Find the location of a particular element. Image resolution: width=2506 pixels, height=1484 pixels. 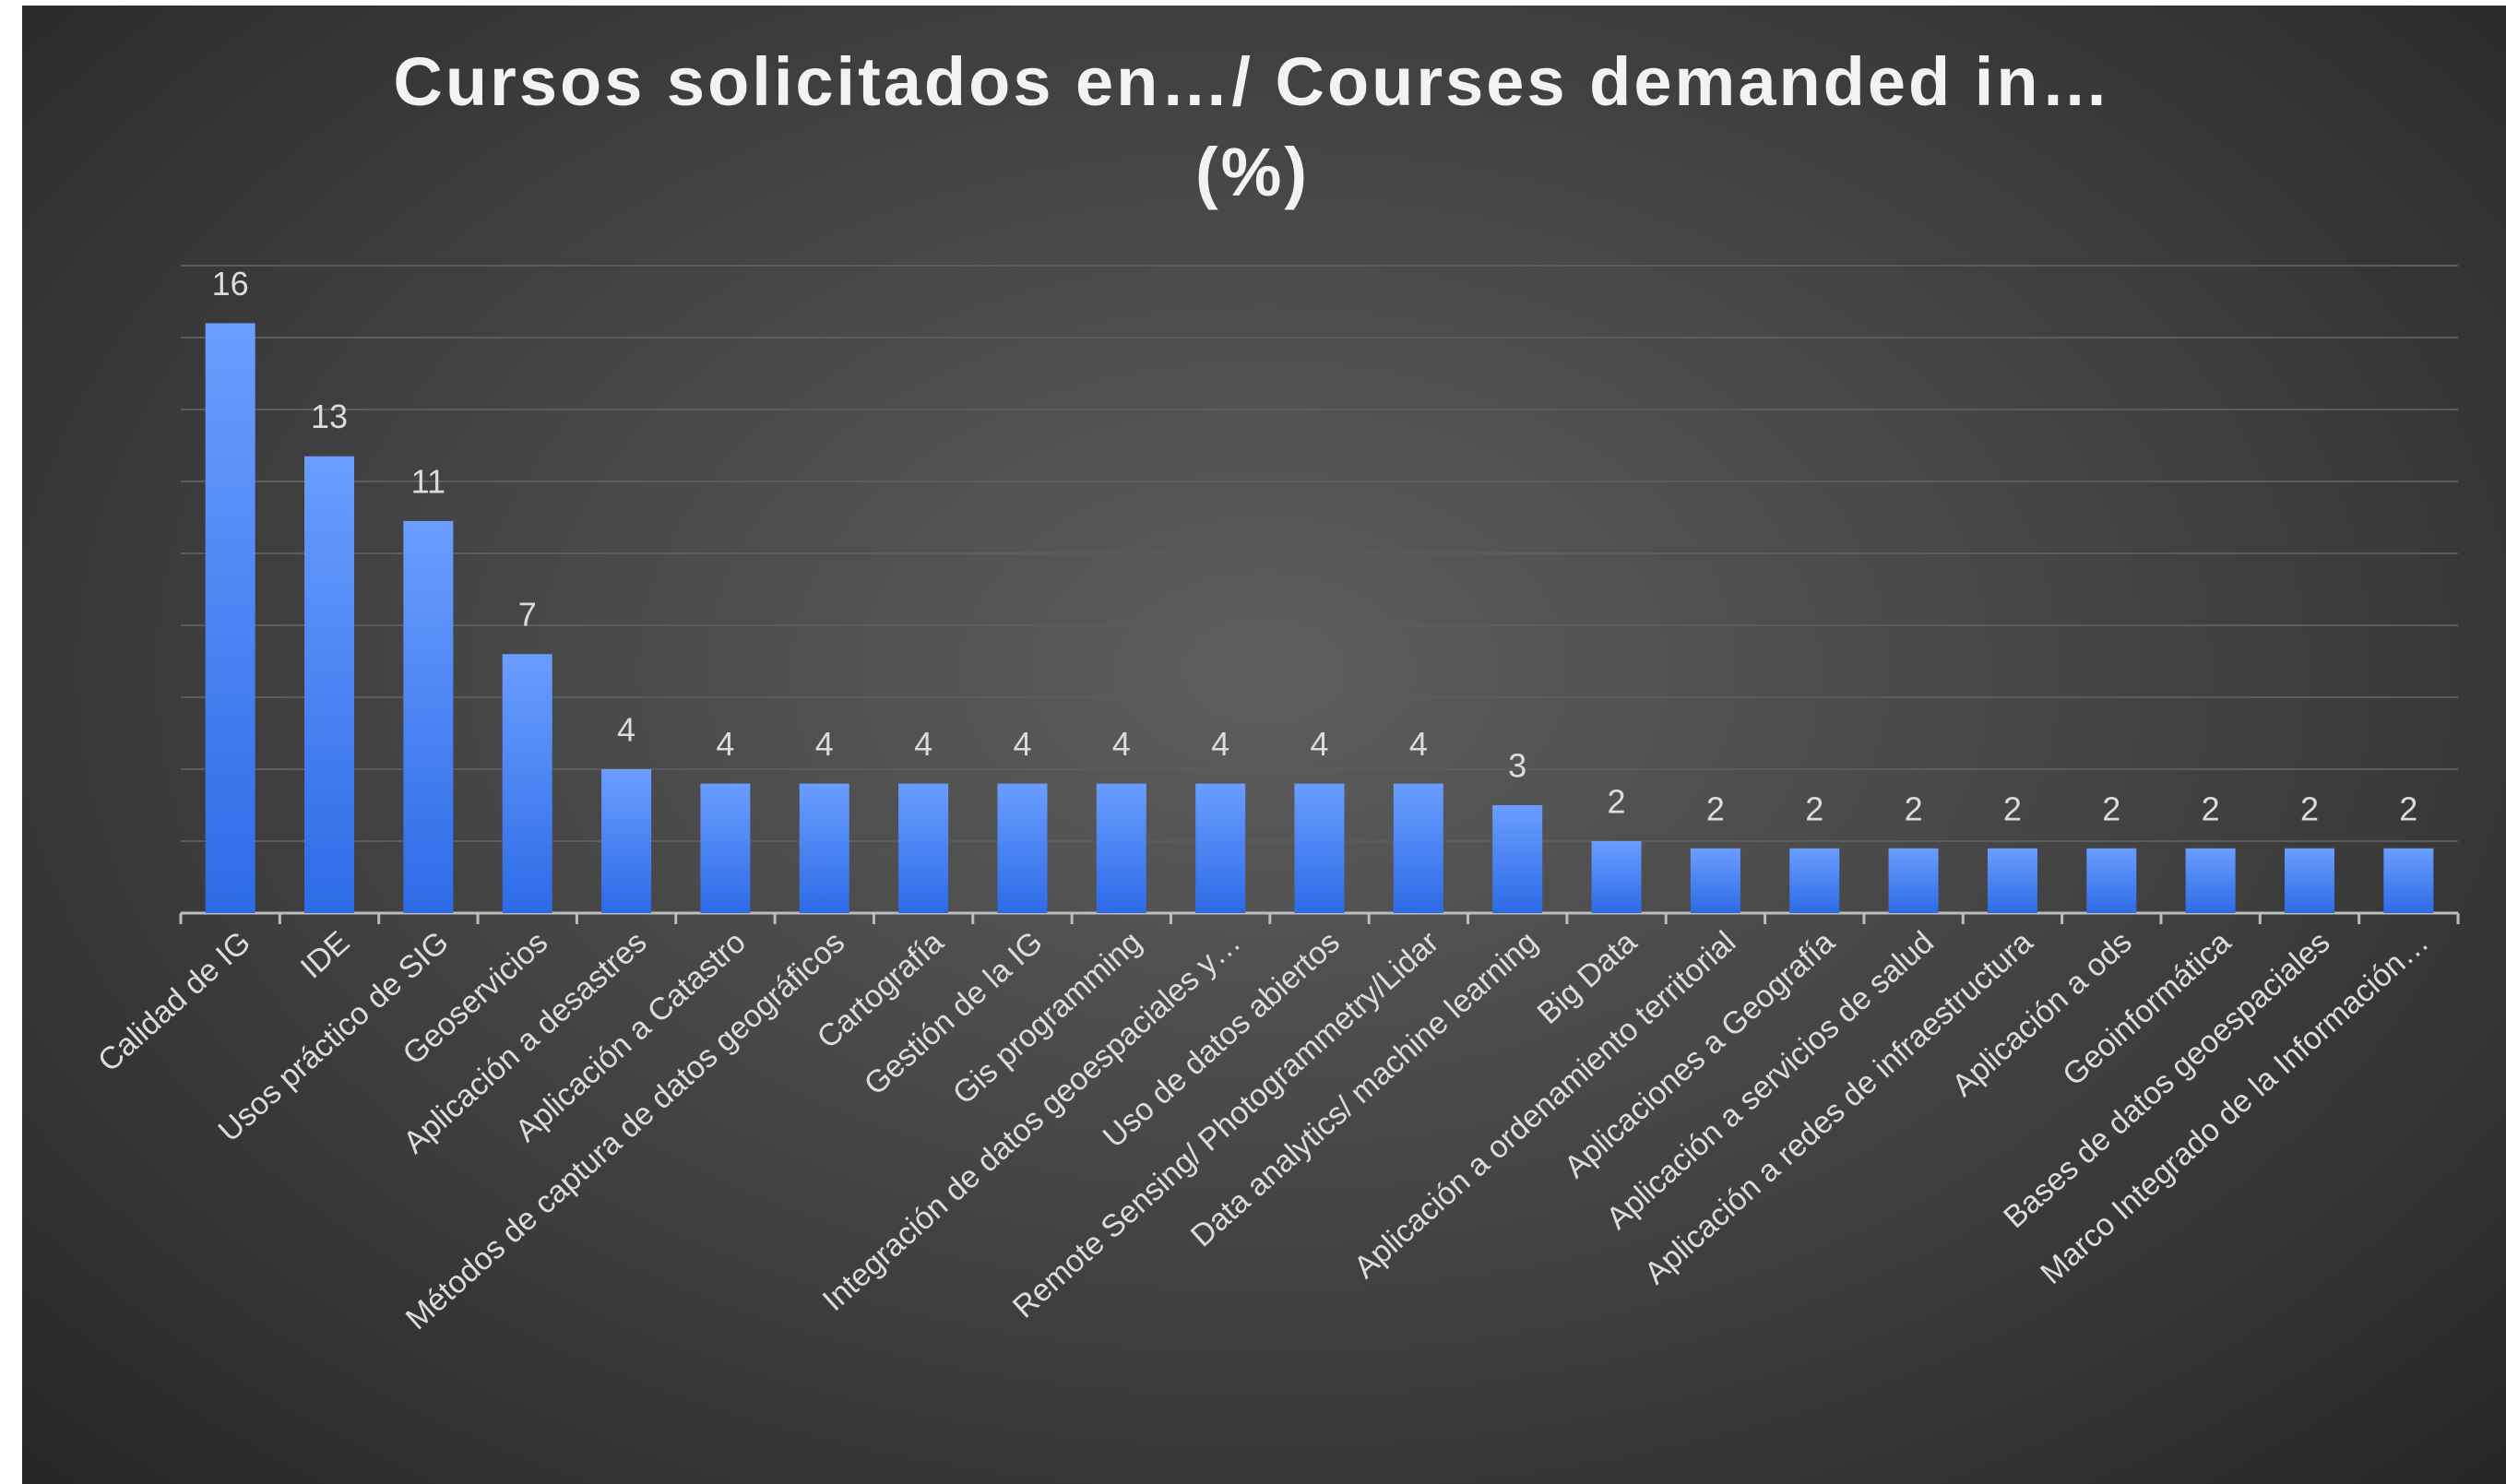

data-label: 7 is located at coordinates (527, 615).